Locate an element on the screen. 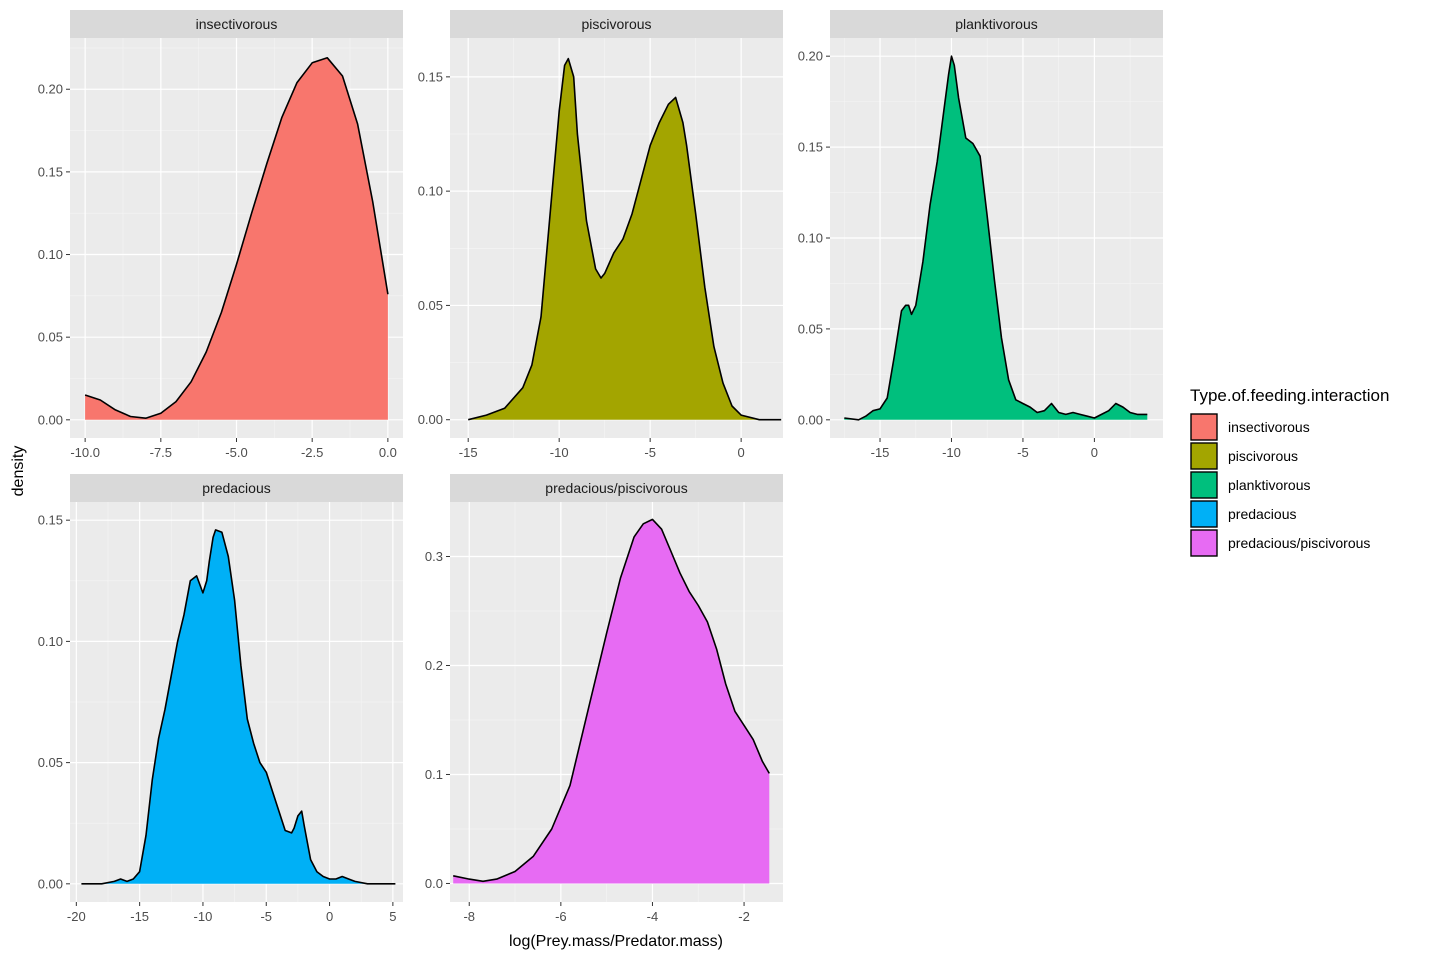 The height and width of the screenshot is (960, 1440). y-tick-label: 0.1 is located at coordinates (434, 774).